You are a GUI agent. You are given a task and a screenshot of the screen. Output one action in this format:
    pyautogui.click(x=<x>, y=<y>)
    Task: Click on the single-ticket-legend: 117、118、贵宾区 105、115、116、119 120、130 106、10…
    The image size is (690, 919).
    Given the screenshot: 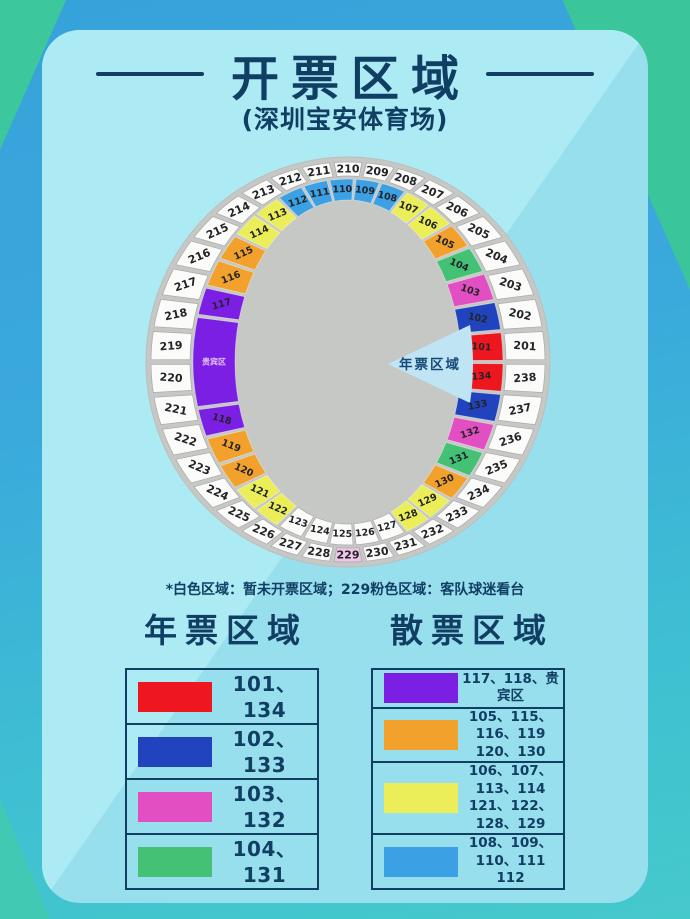 What is the action you would take?
    pyautogui.click(x=468, y=779)
    